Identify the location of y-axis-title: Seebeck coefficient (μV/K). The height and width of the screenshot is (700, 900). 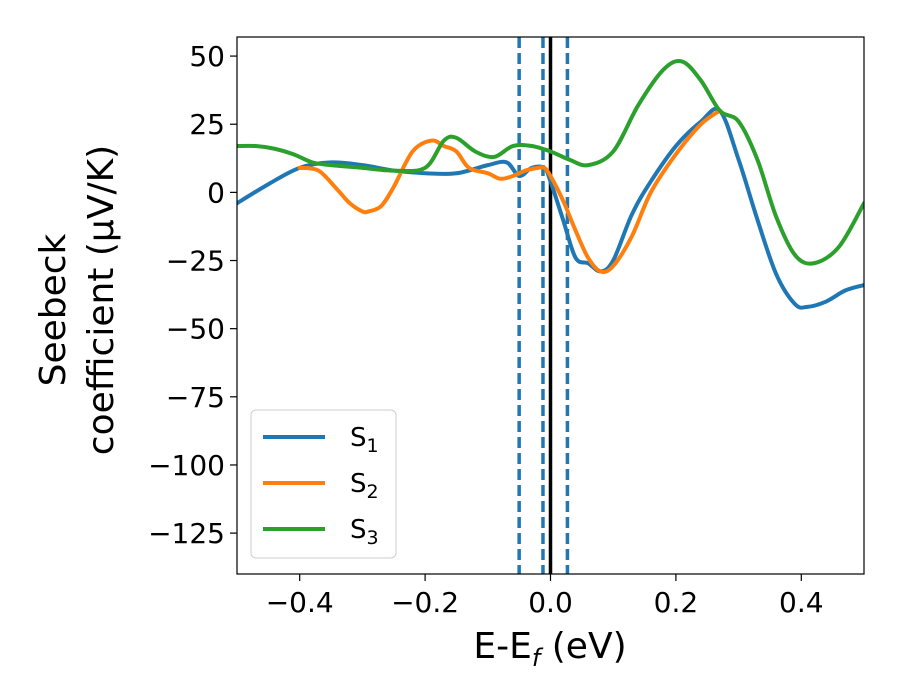
(77, 300).